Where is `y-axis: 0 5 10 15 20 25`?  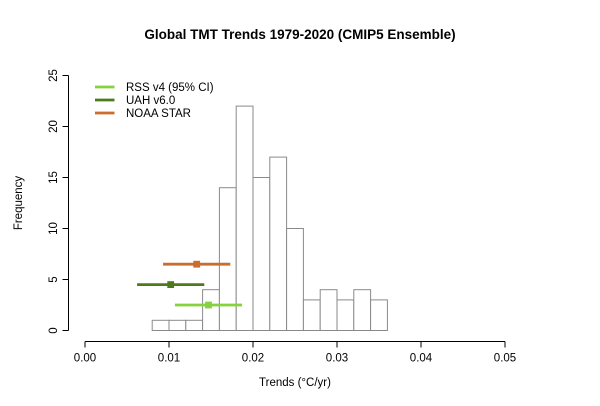
y-axis: 0 5 10 15 20 25 is located at coordinates (58, 201).